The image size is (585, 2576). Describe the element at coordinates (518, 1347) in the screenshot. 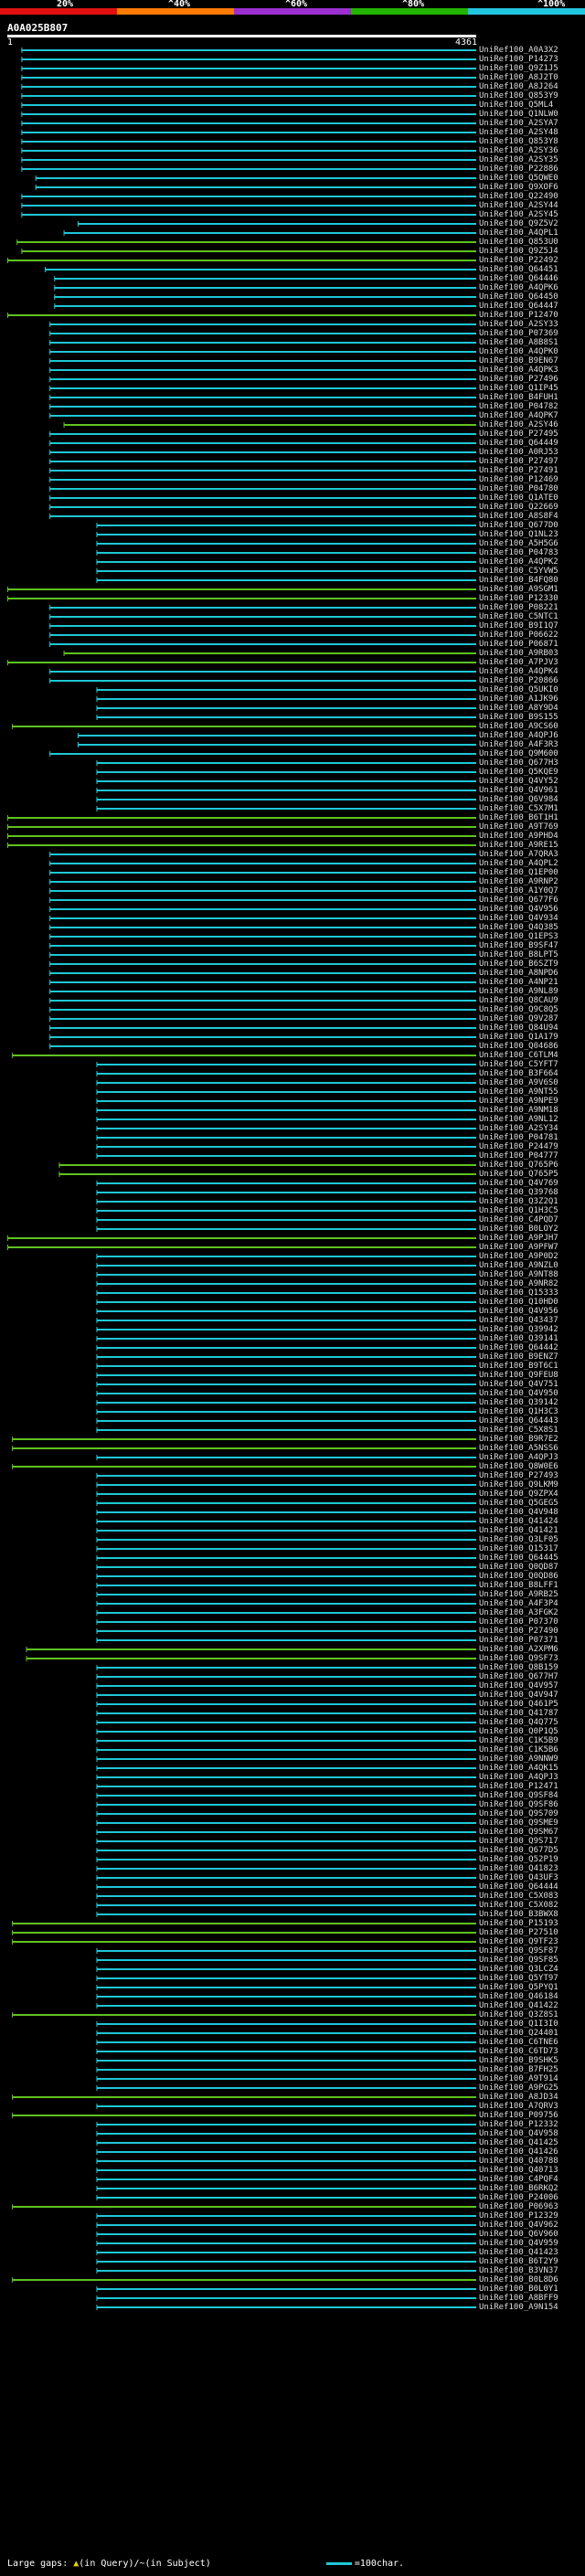

I see `hit-id-link: UniRef100_Q64442` at that location.